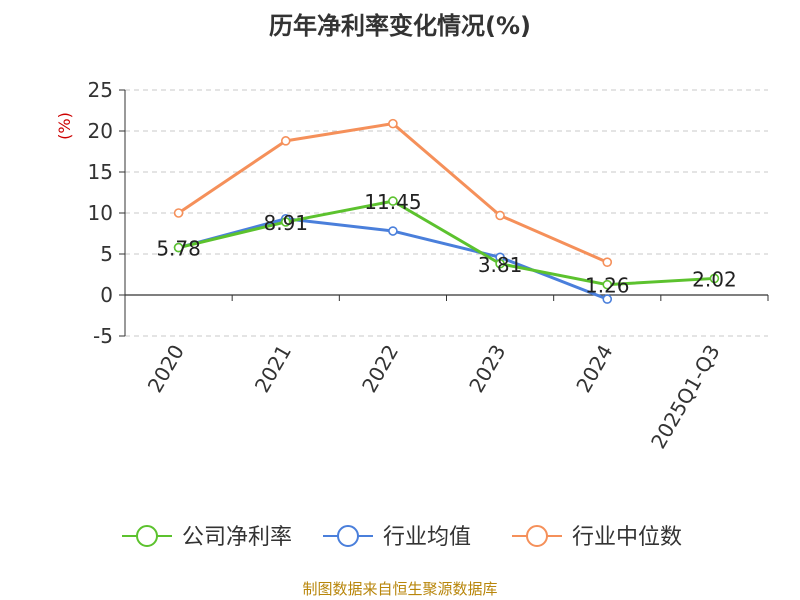  I want to click on data-label: 1.26, so click(607, 286).